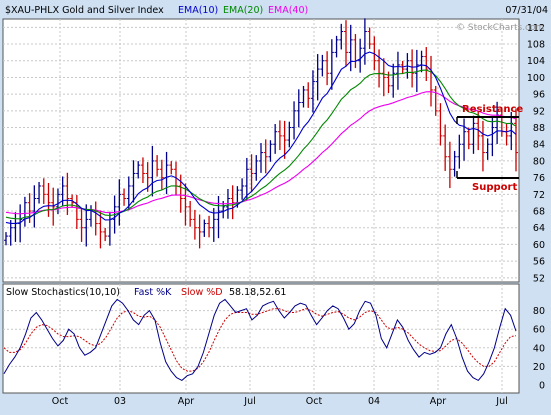  Describe the element at coordinates (539, 145) in the screenshot. I see `price-tick-label: 84` at that location.